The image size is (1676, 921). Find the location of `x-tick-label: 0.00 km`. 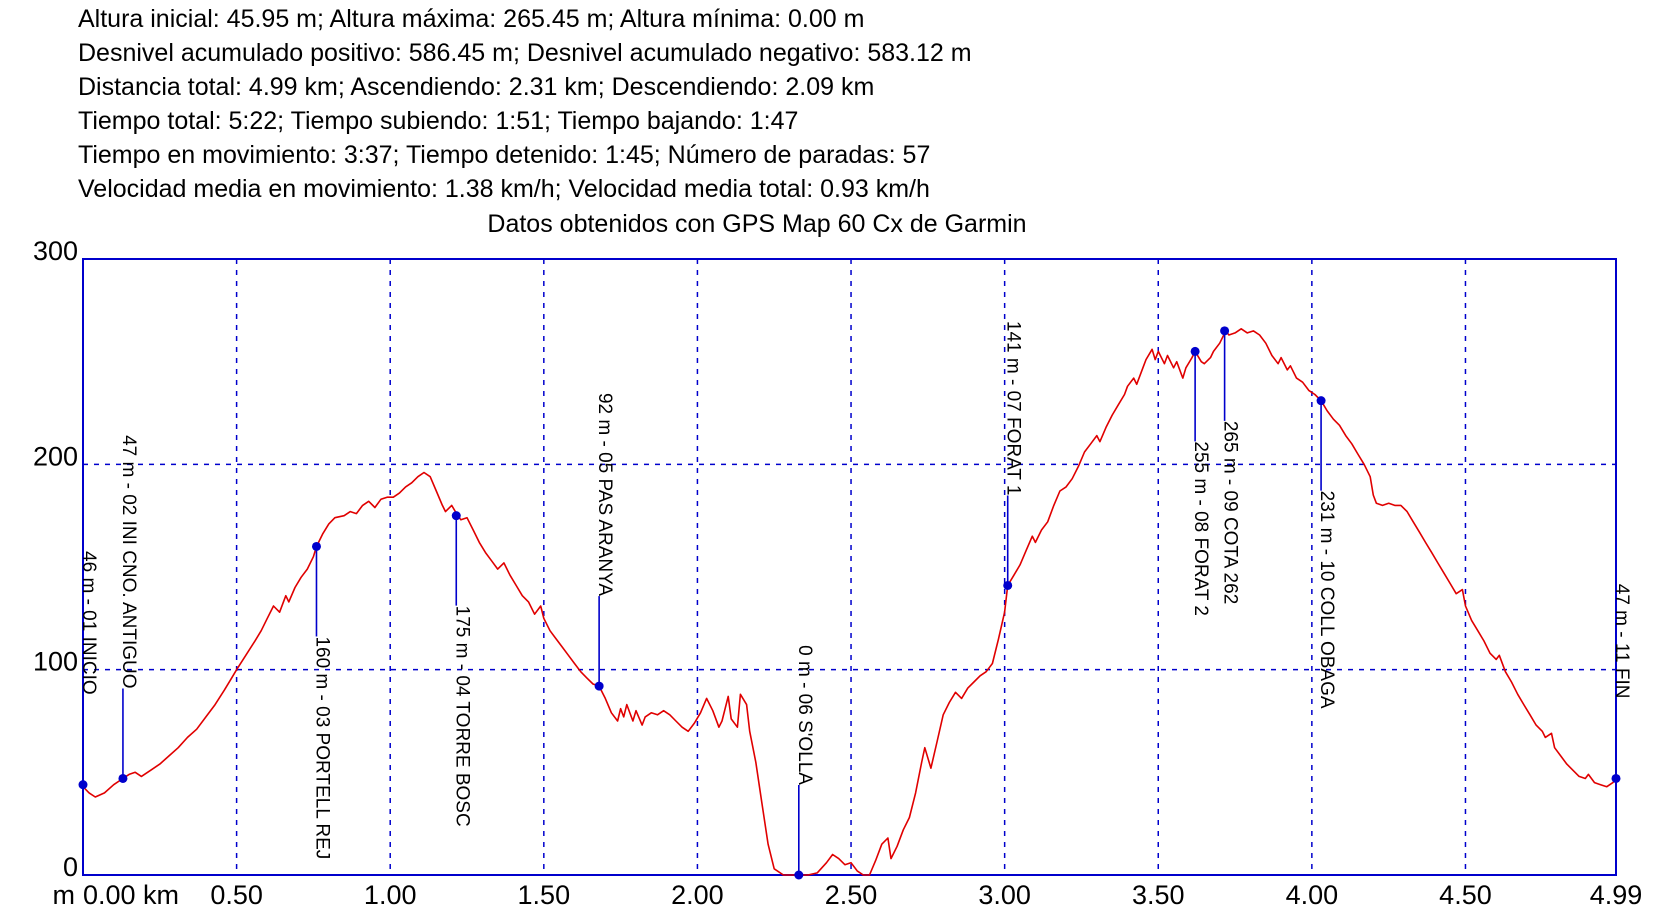

x-tick-label: 0.00 km is located at coordinates (131, 895).